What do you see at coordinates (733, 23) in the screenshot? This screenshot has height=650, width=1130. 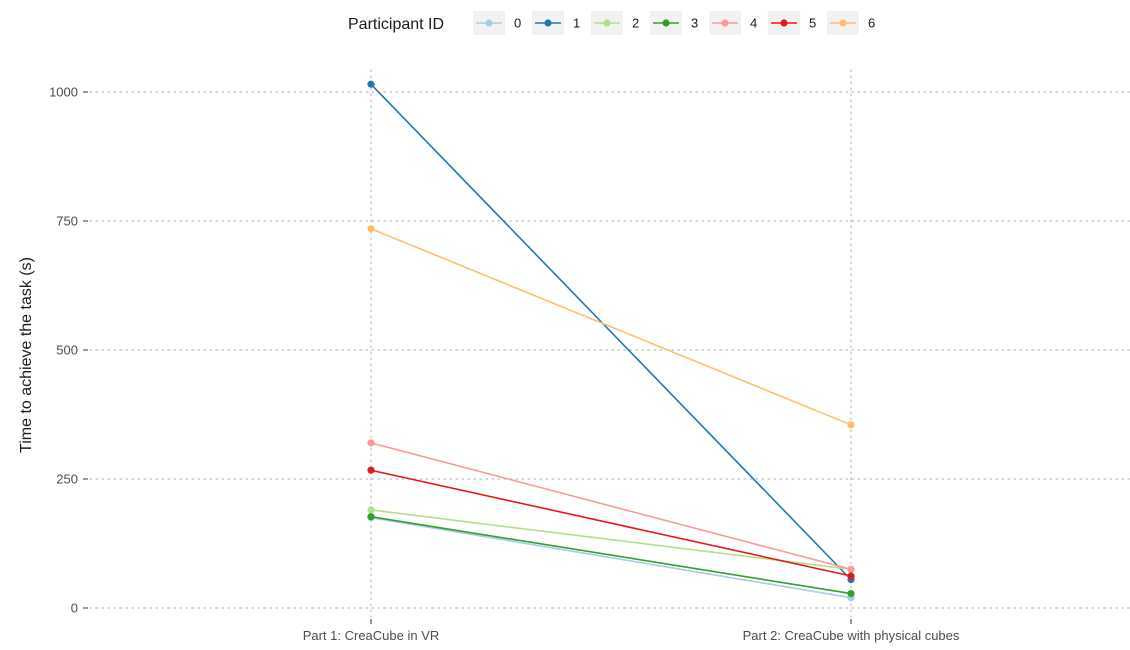 I see `legend-item-4: 4` at bounding box center [733, 23].